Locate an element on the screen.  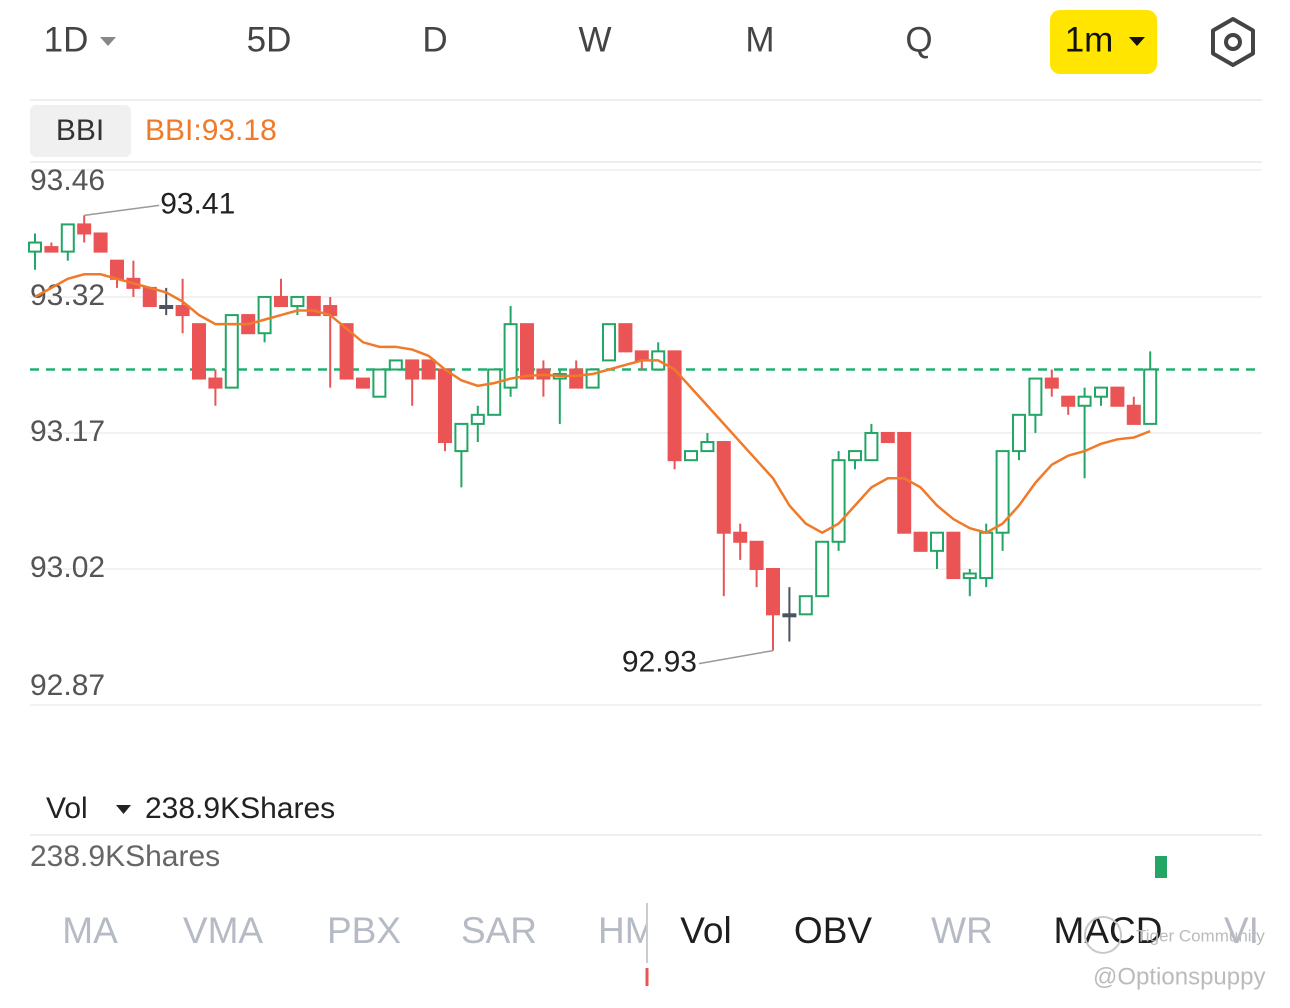
indicator-tab: VMA is located at coordinates (223, 930).